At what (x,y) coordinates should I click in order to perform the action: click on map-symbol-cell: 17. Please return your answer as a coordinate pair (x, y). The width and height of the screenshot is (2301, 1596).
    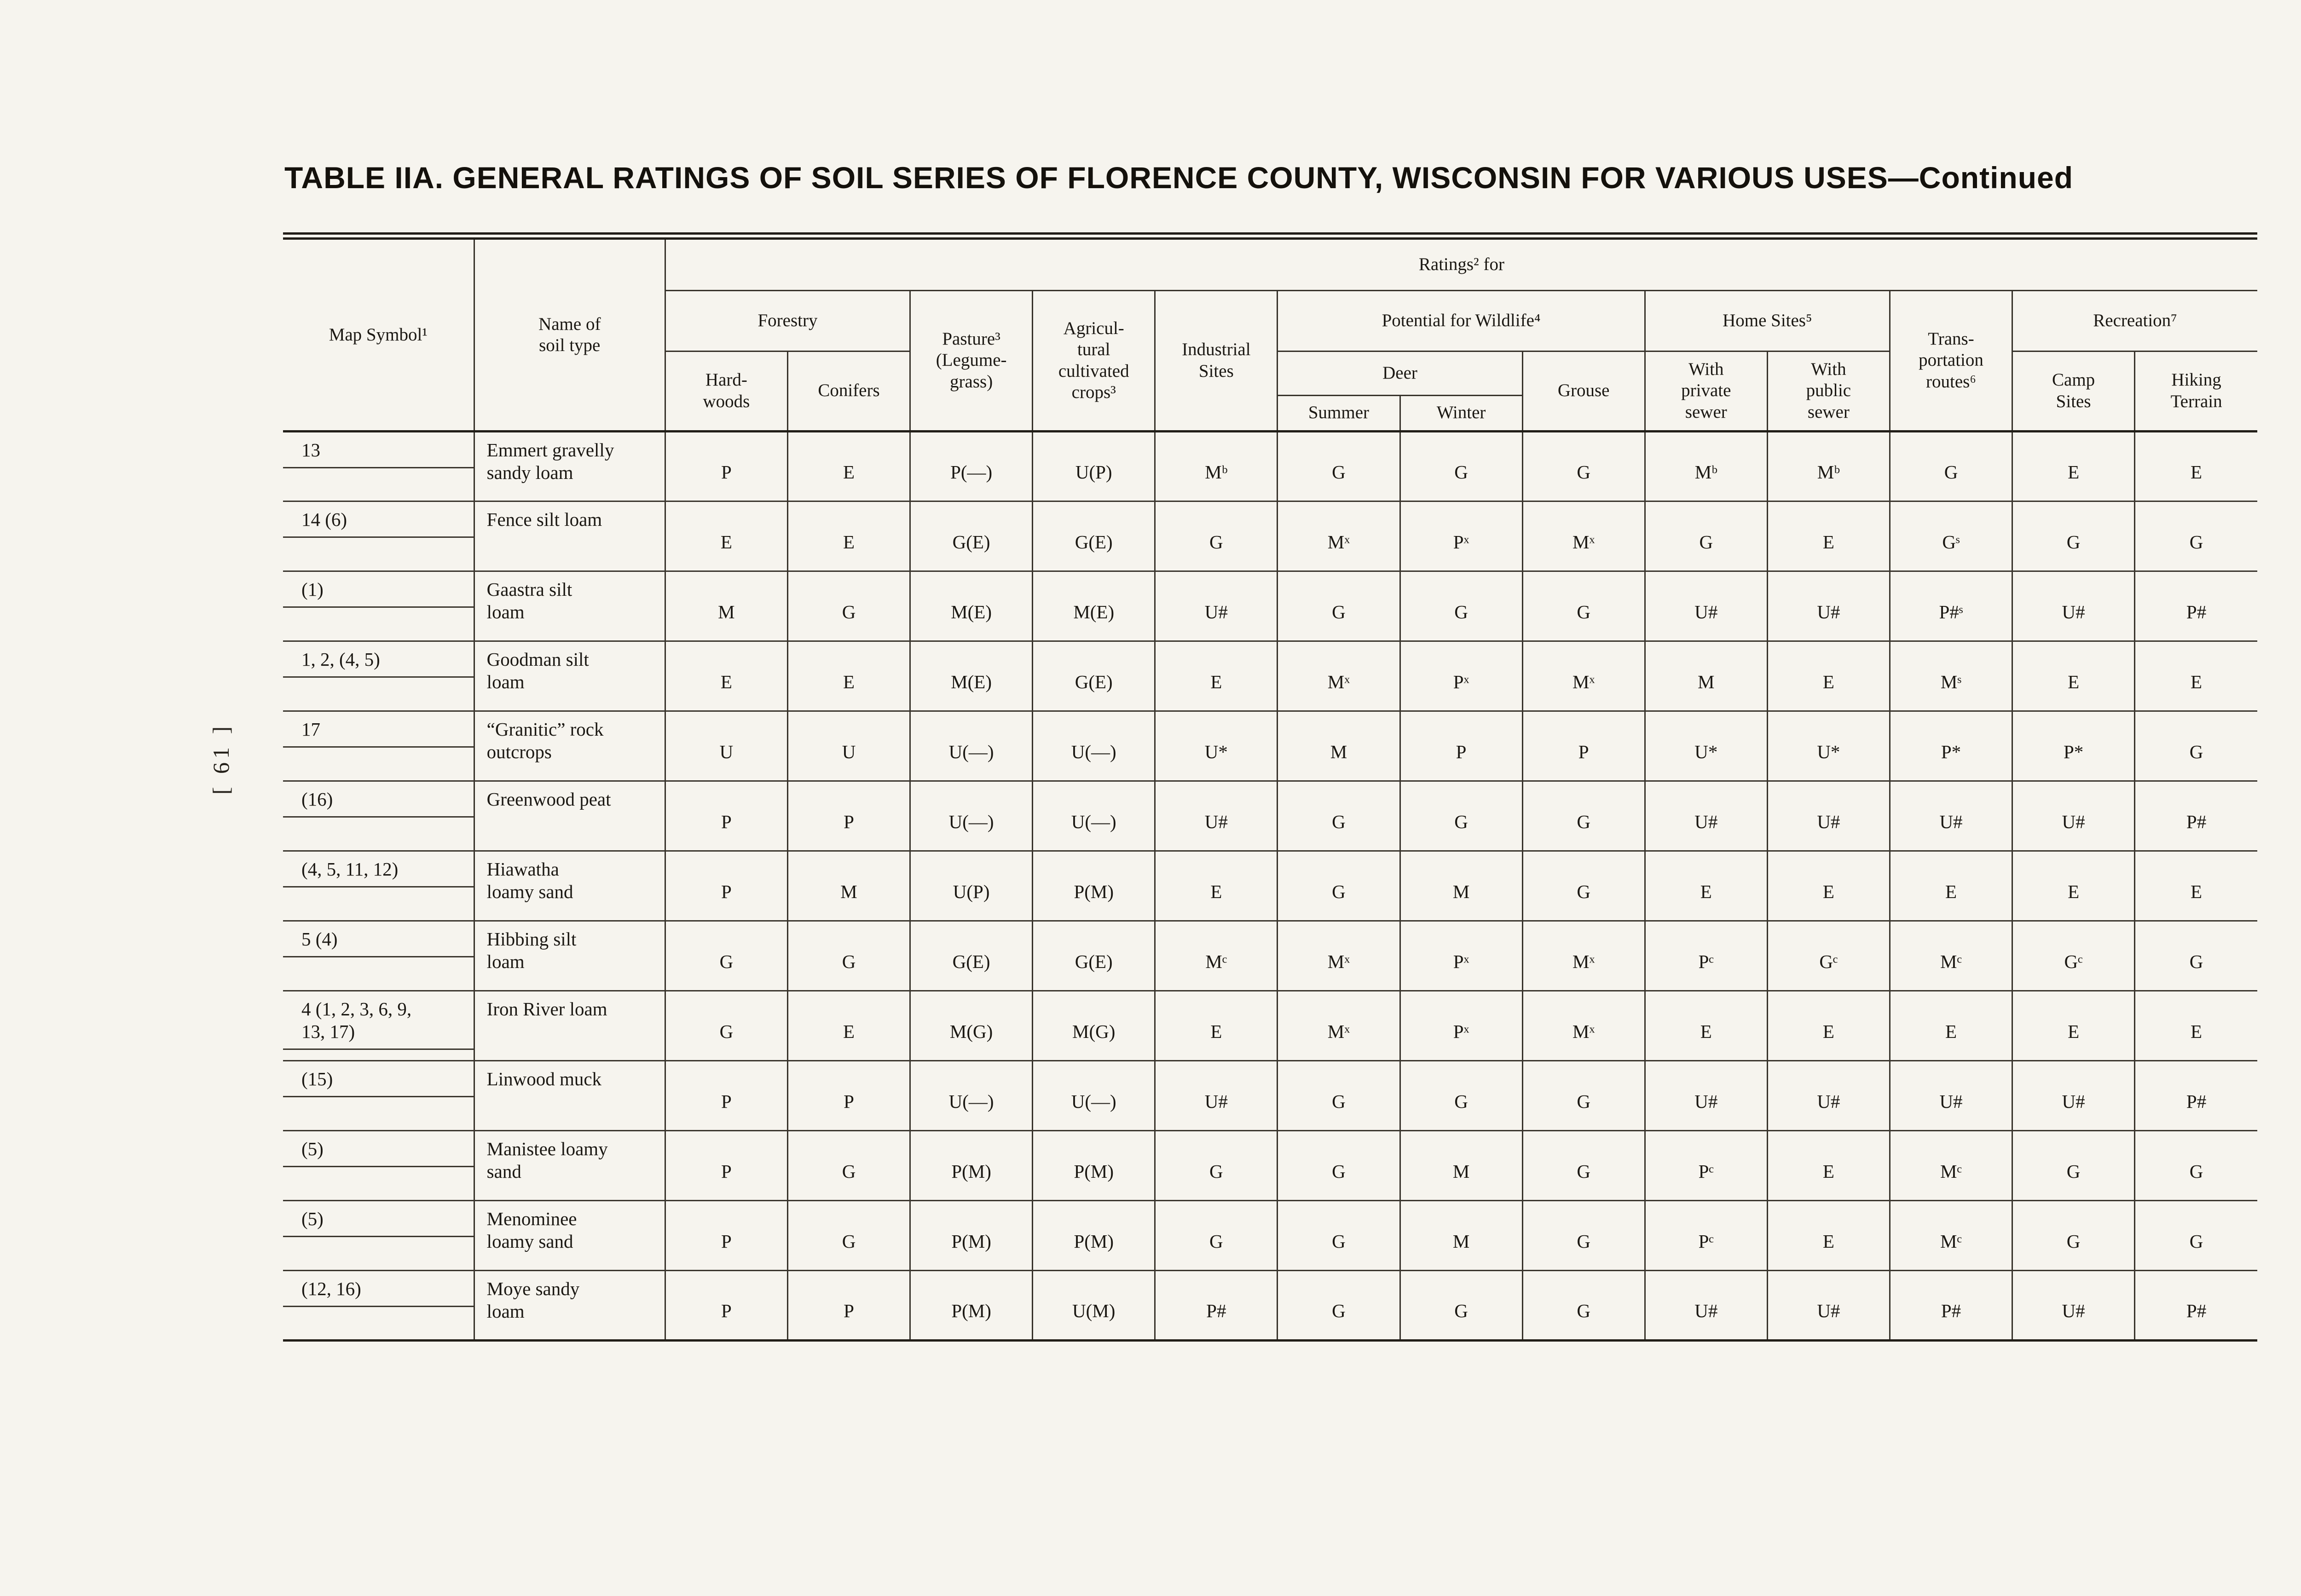
    Looking at the image, I should click on (379, 746).